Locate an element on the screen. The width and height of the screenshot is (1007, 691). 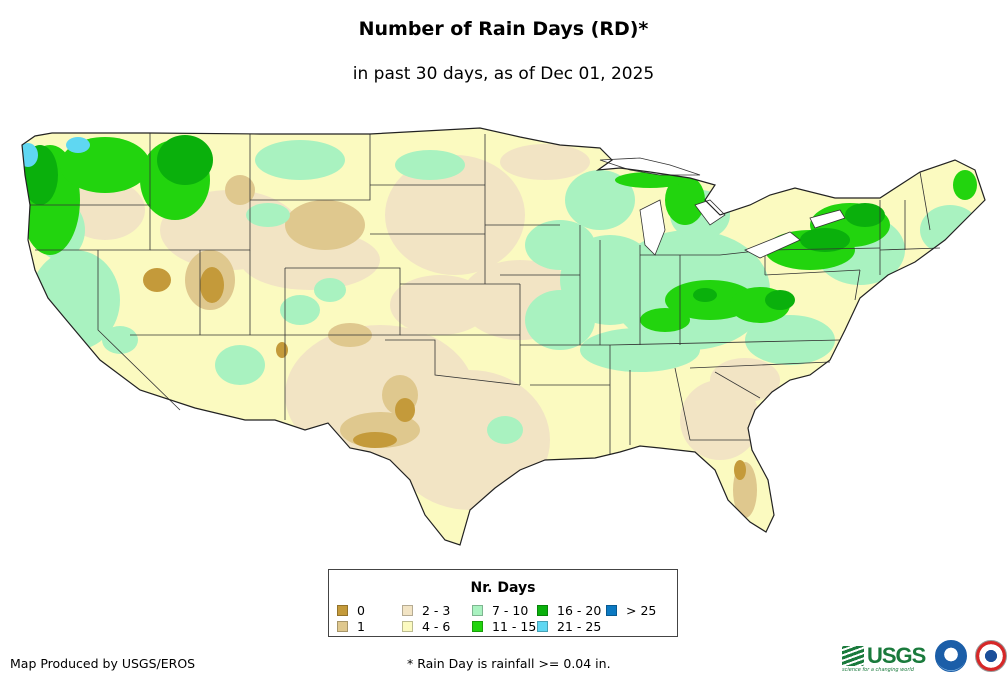
usgs-tagline: science for a changing world is located at coordinates (878, 670).